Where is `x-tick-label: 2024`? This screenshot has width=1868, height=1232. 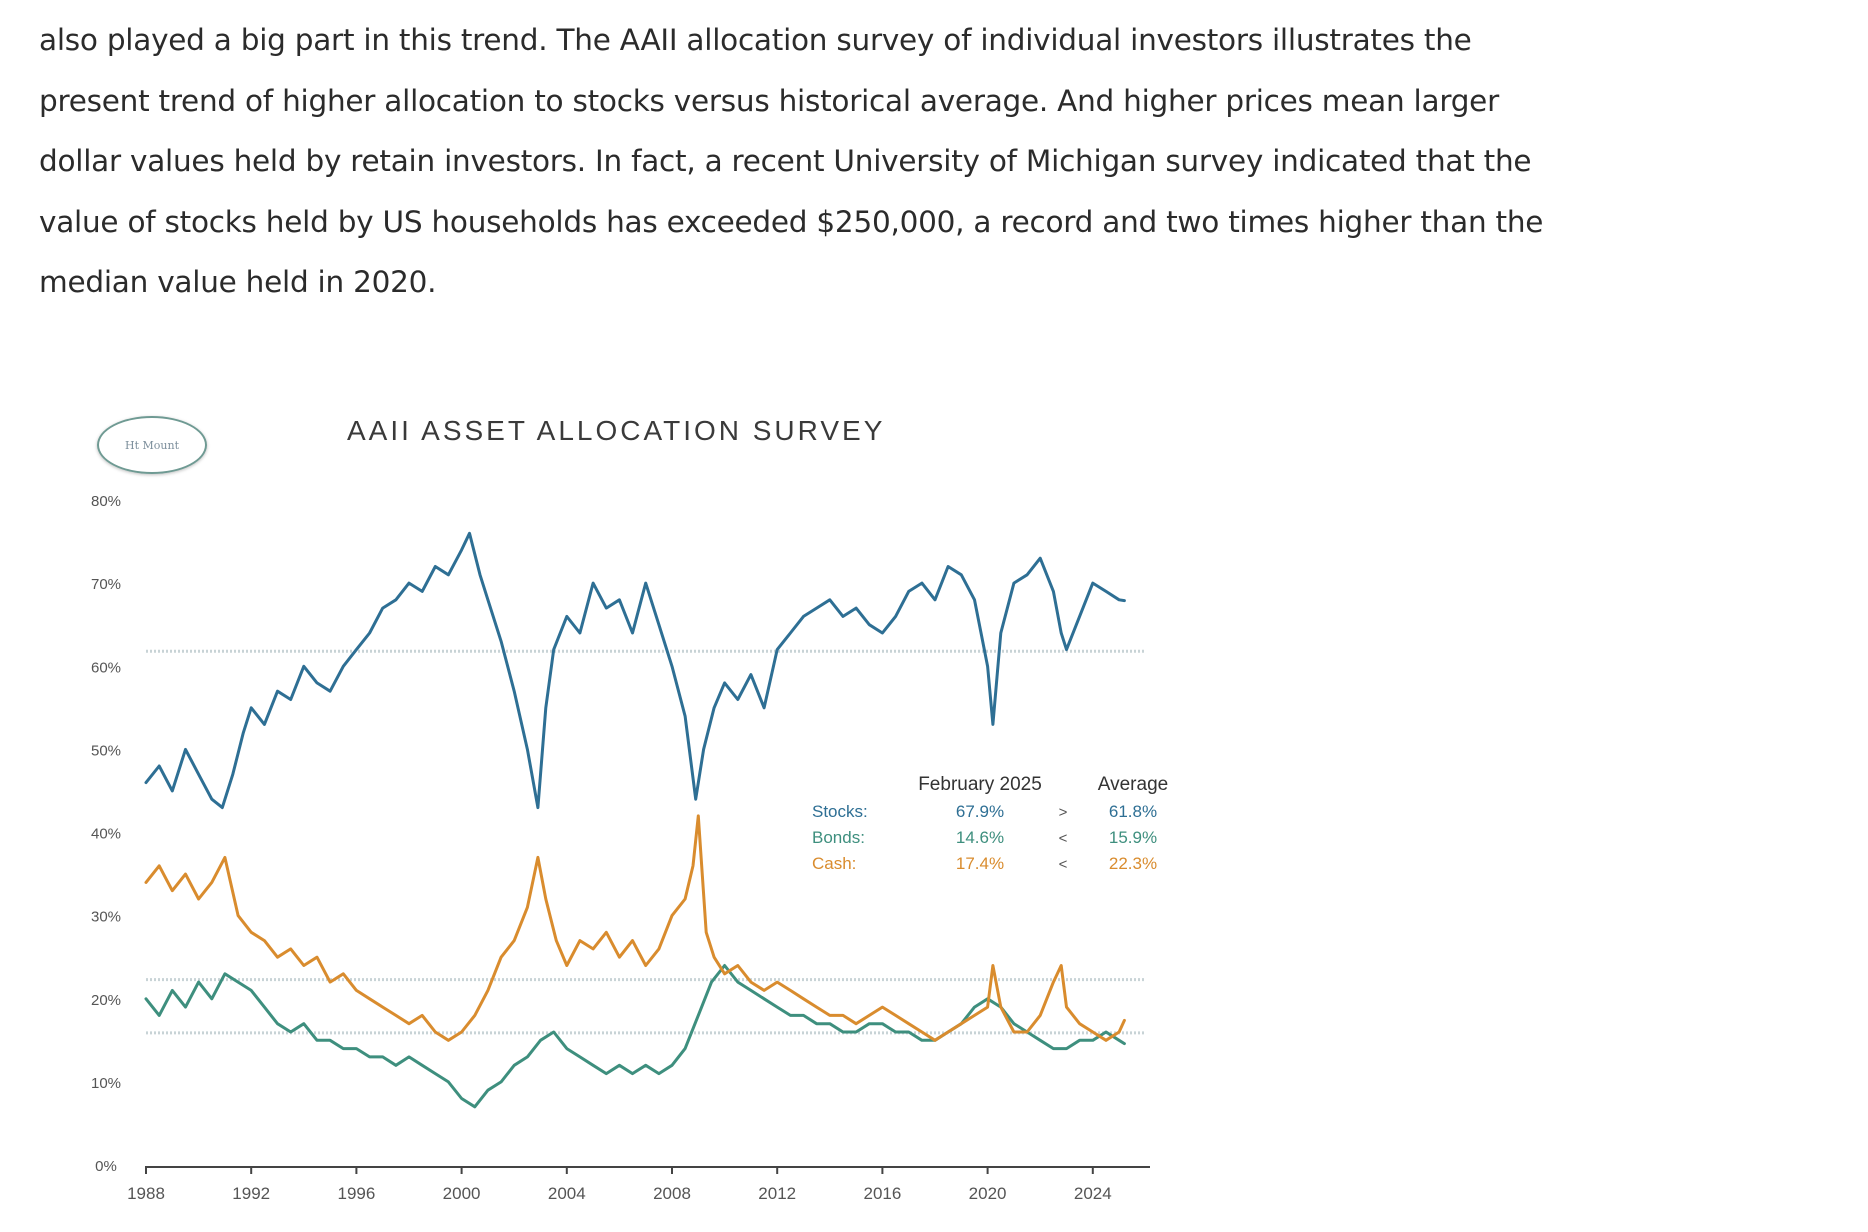 x-tick-label: 2024 is located at coordinates (1093, 1193).